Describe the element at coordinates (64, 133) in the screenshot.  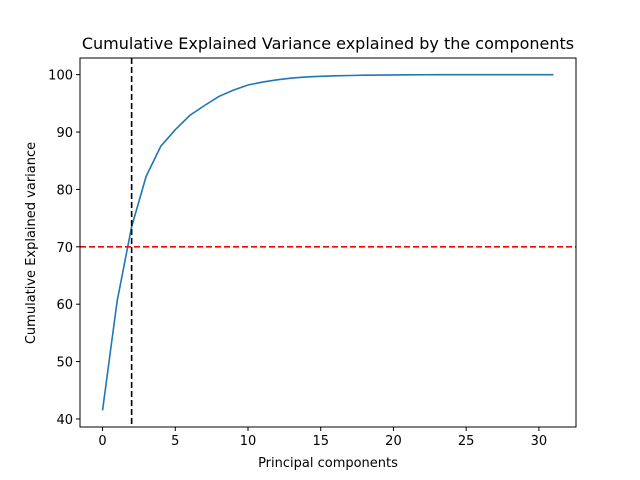
I see `y-tick-label: 90` at that location.